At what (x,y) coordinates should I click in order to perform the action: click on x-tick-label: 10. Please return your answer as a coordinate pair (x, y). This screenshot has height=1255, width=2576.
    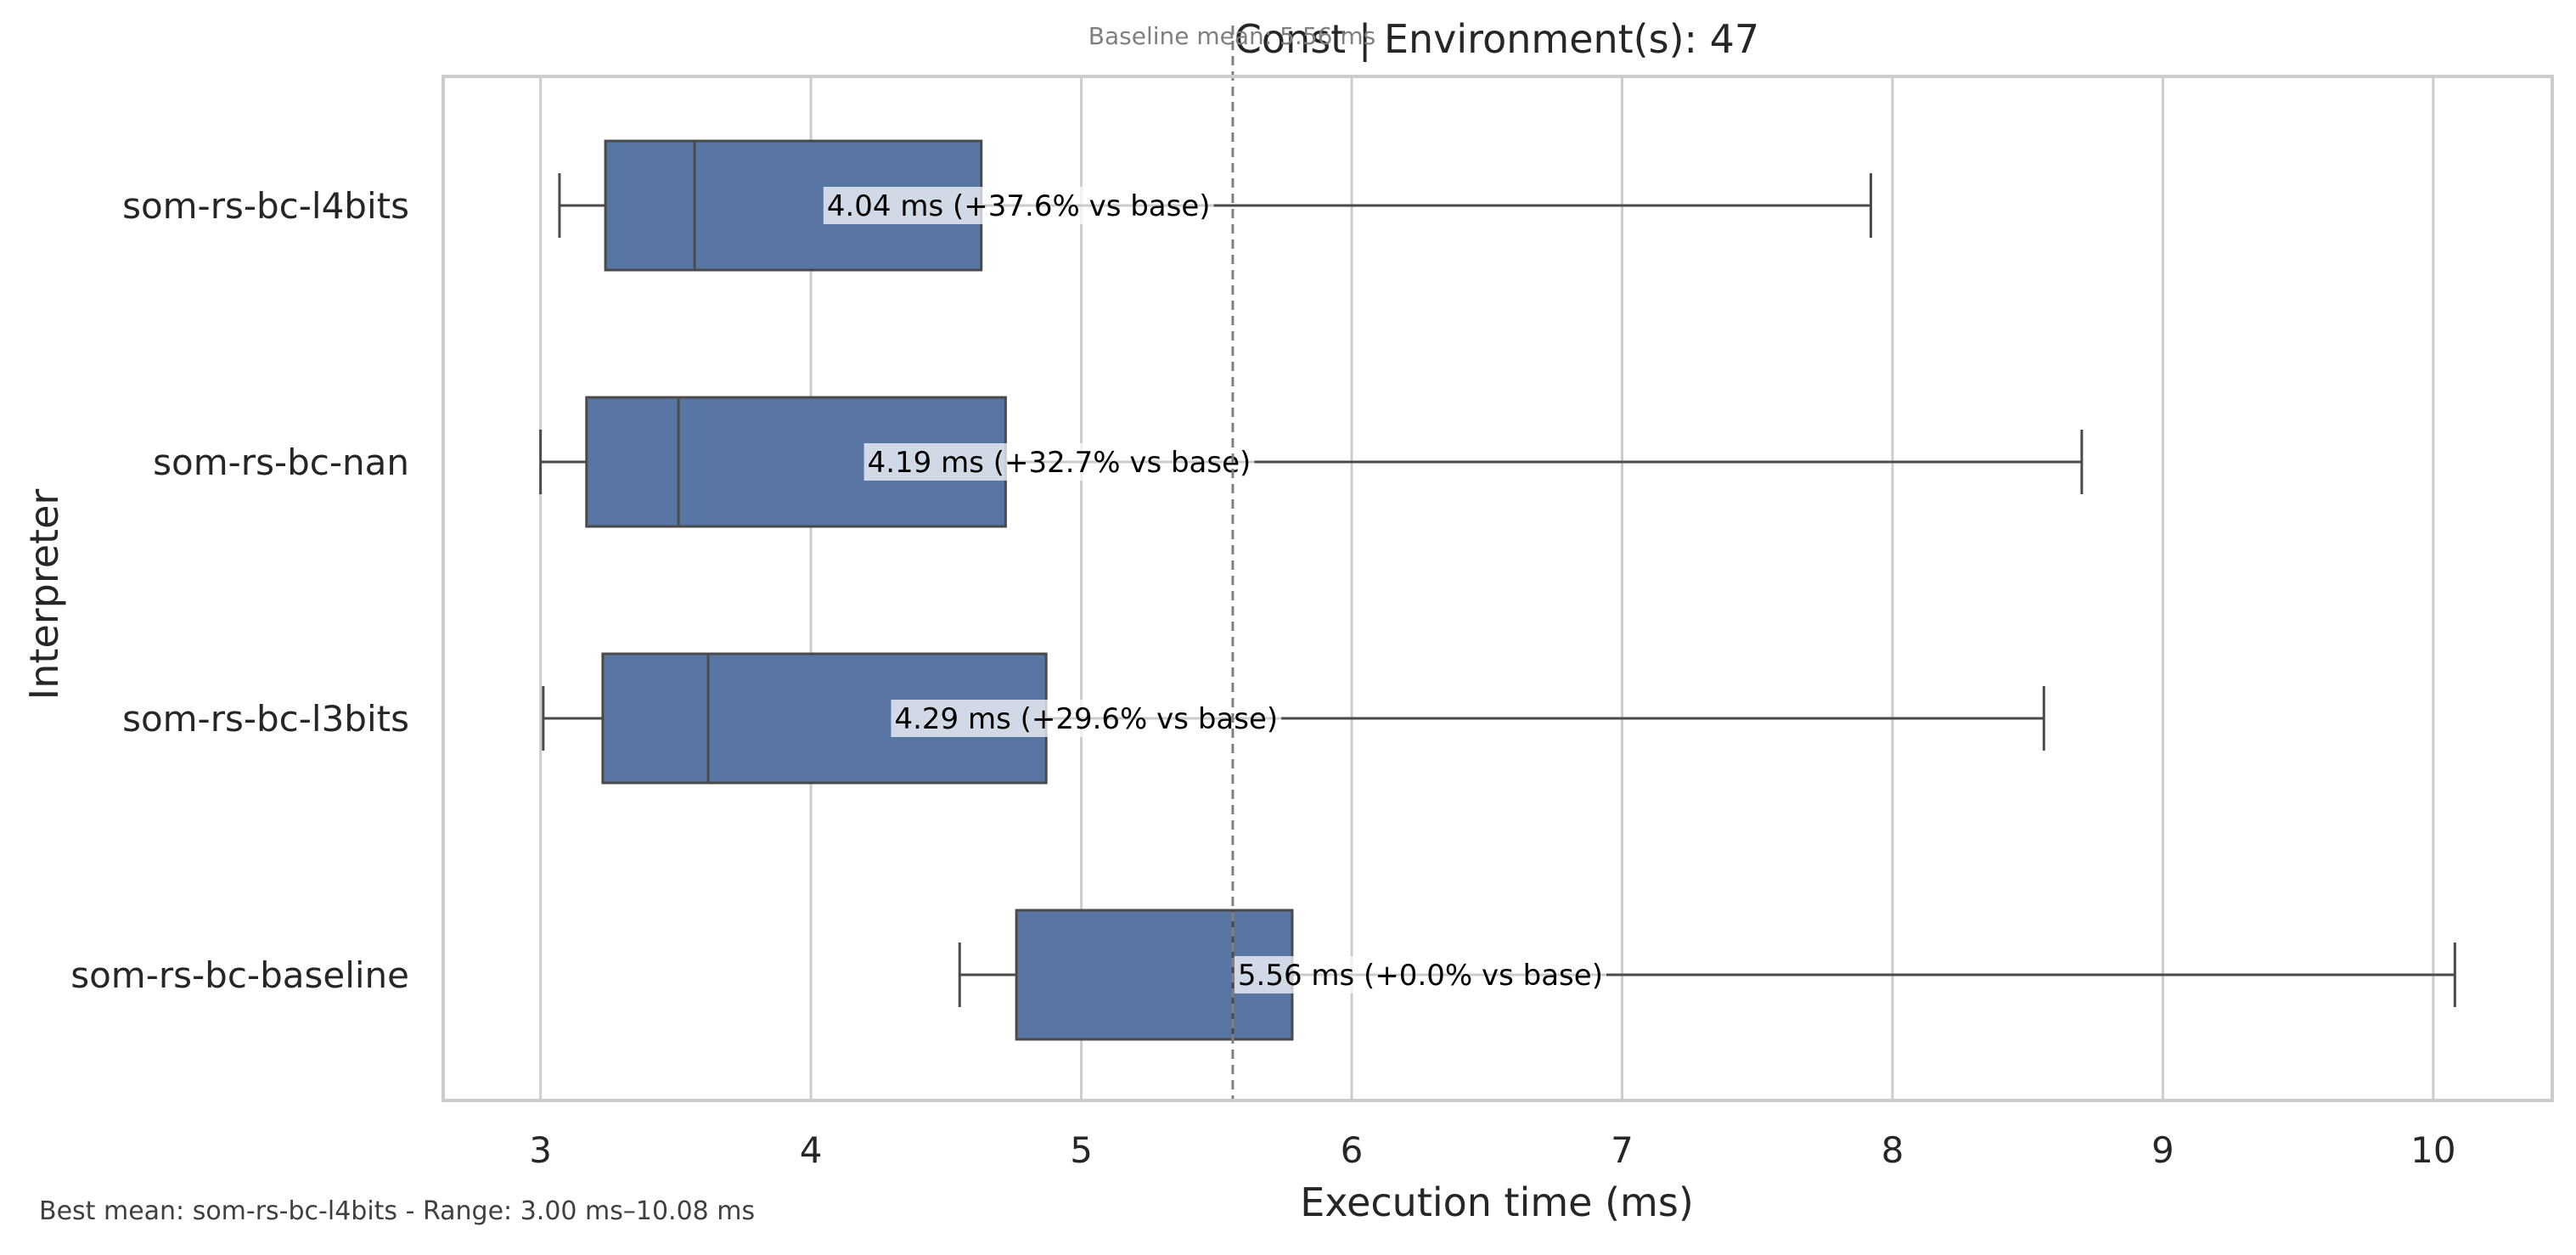
    Looking at the image, I should click on (2432, 1150).